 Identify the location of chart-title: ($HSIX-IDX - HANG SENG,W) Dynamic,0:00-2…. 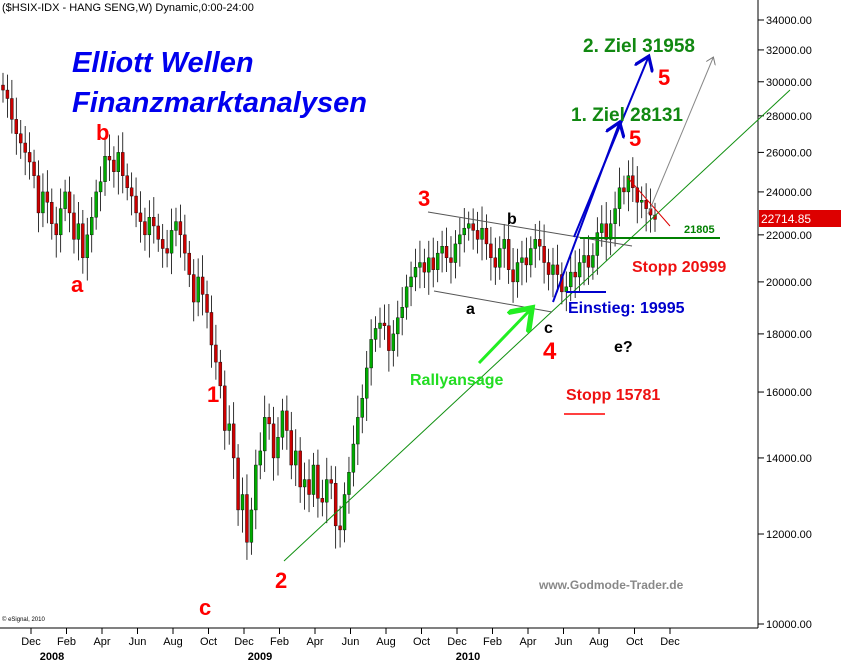
(128, 8).